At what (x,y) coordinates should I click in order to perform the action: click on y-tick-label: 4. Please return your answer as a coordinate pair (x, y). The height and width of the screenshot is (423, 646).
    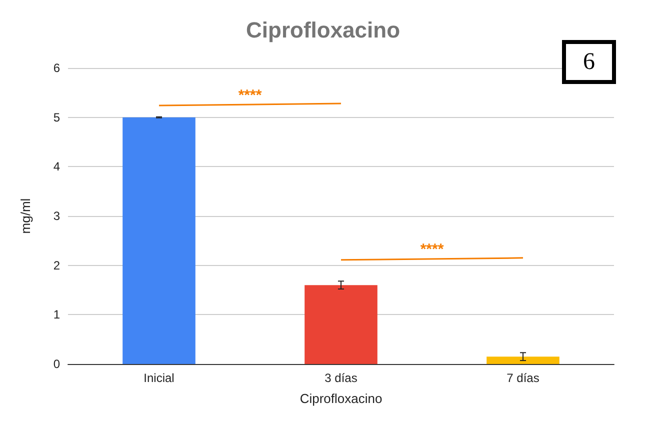
    Looking at the image, I should click on (56, 167).